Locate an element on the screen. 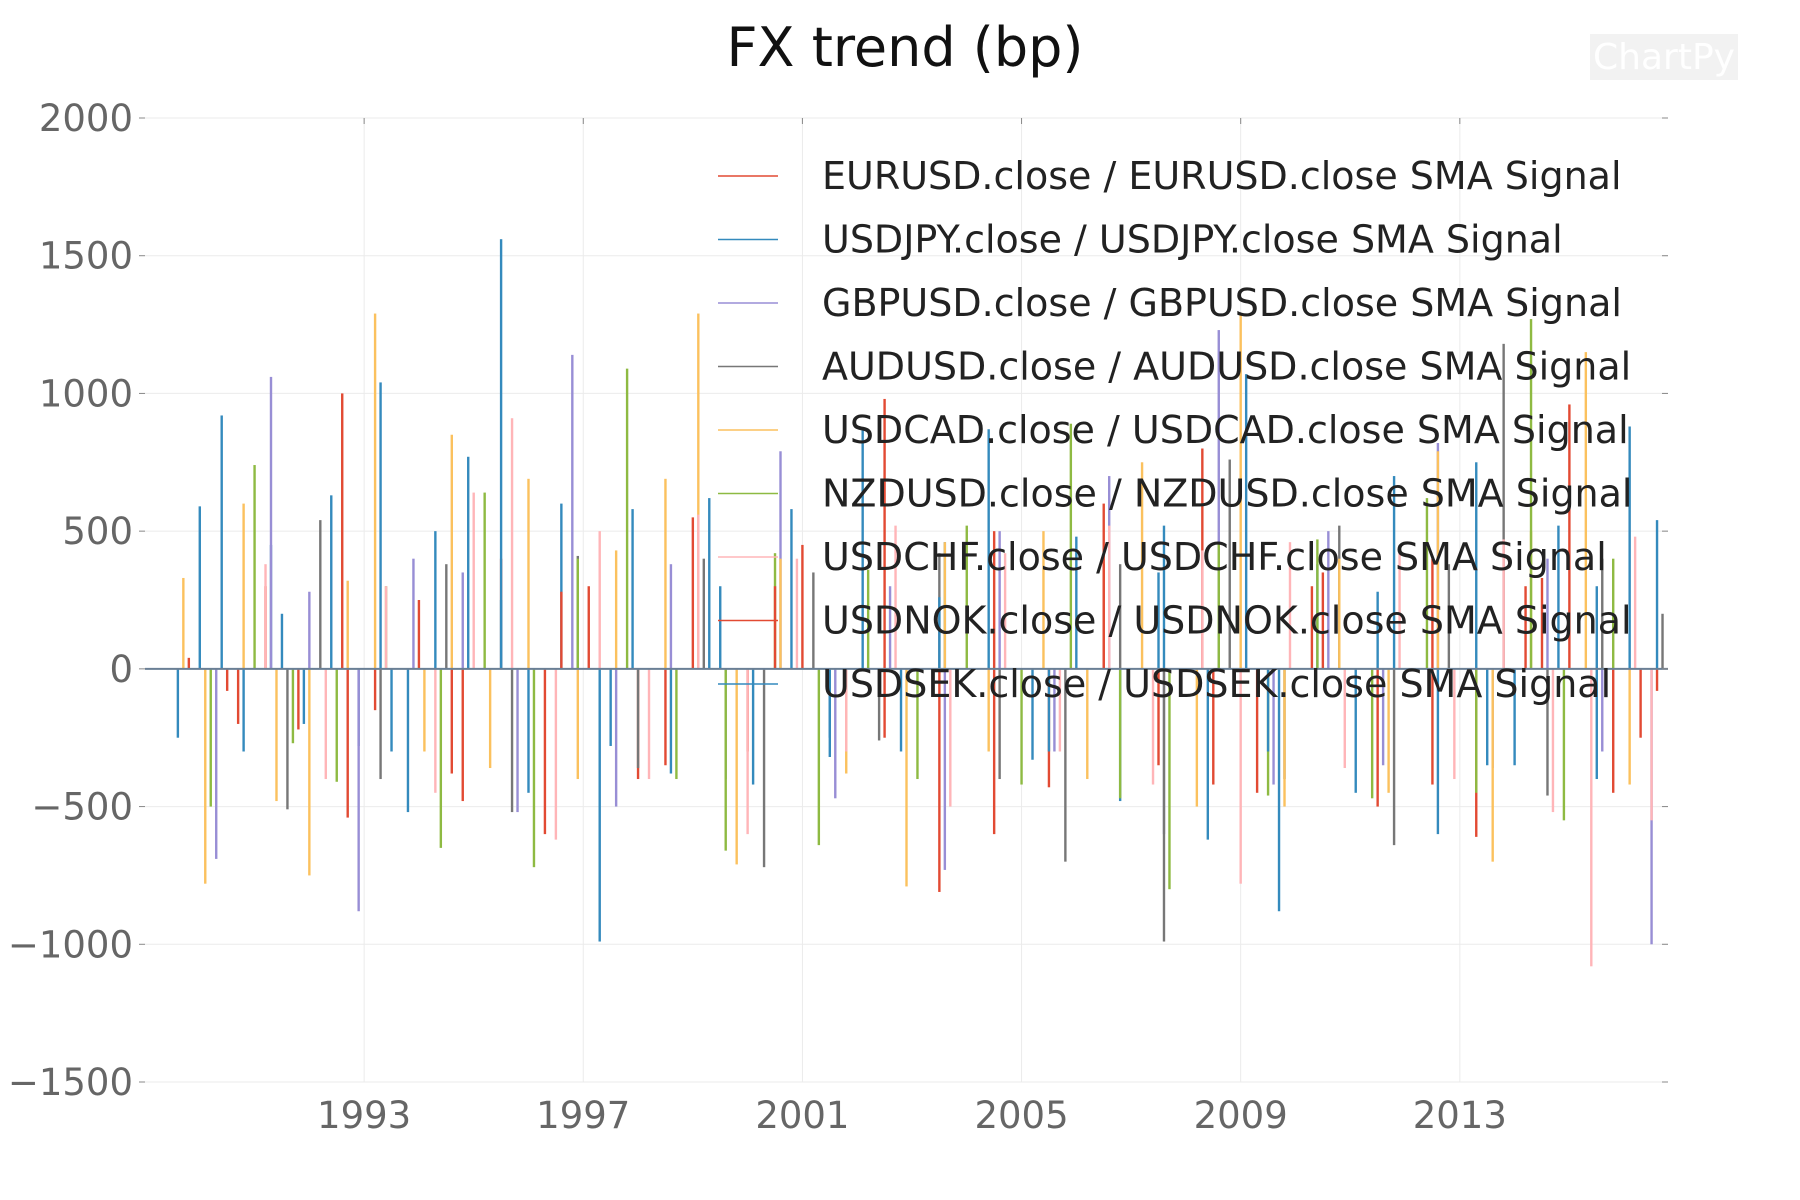 The image size is (1800, 1200). x-tick-label: 2005 is located at coordinates (1021, 1115).